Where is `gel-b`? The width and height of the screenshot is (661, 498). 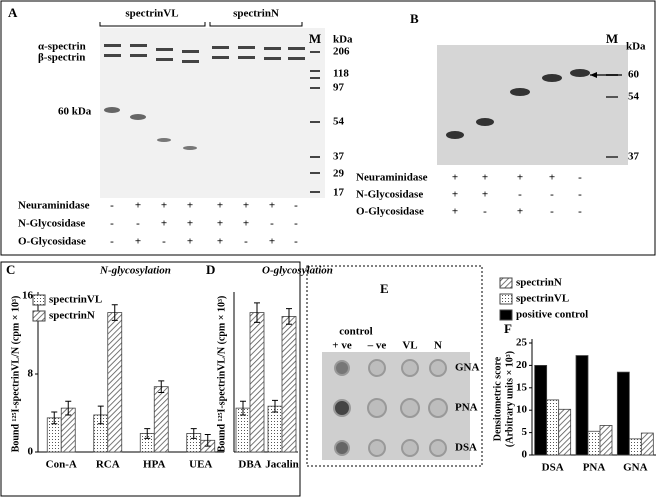
gel-b is located at coordinates (532, 105).